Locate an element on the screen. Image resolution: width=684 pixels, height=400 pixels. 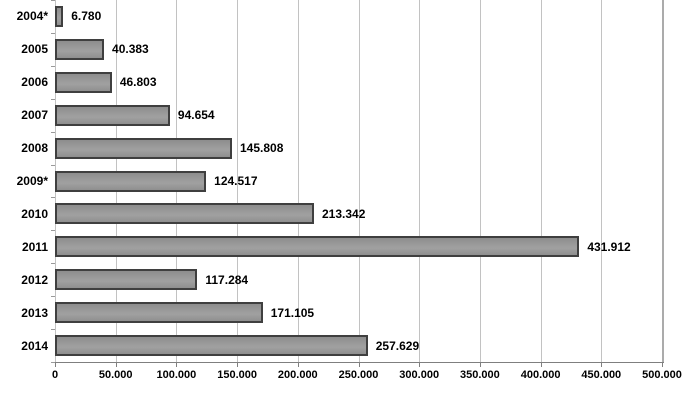
x-axis-tick-label: 350.000 is located at coordinates (480, 375).